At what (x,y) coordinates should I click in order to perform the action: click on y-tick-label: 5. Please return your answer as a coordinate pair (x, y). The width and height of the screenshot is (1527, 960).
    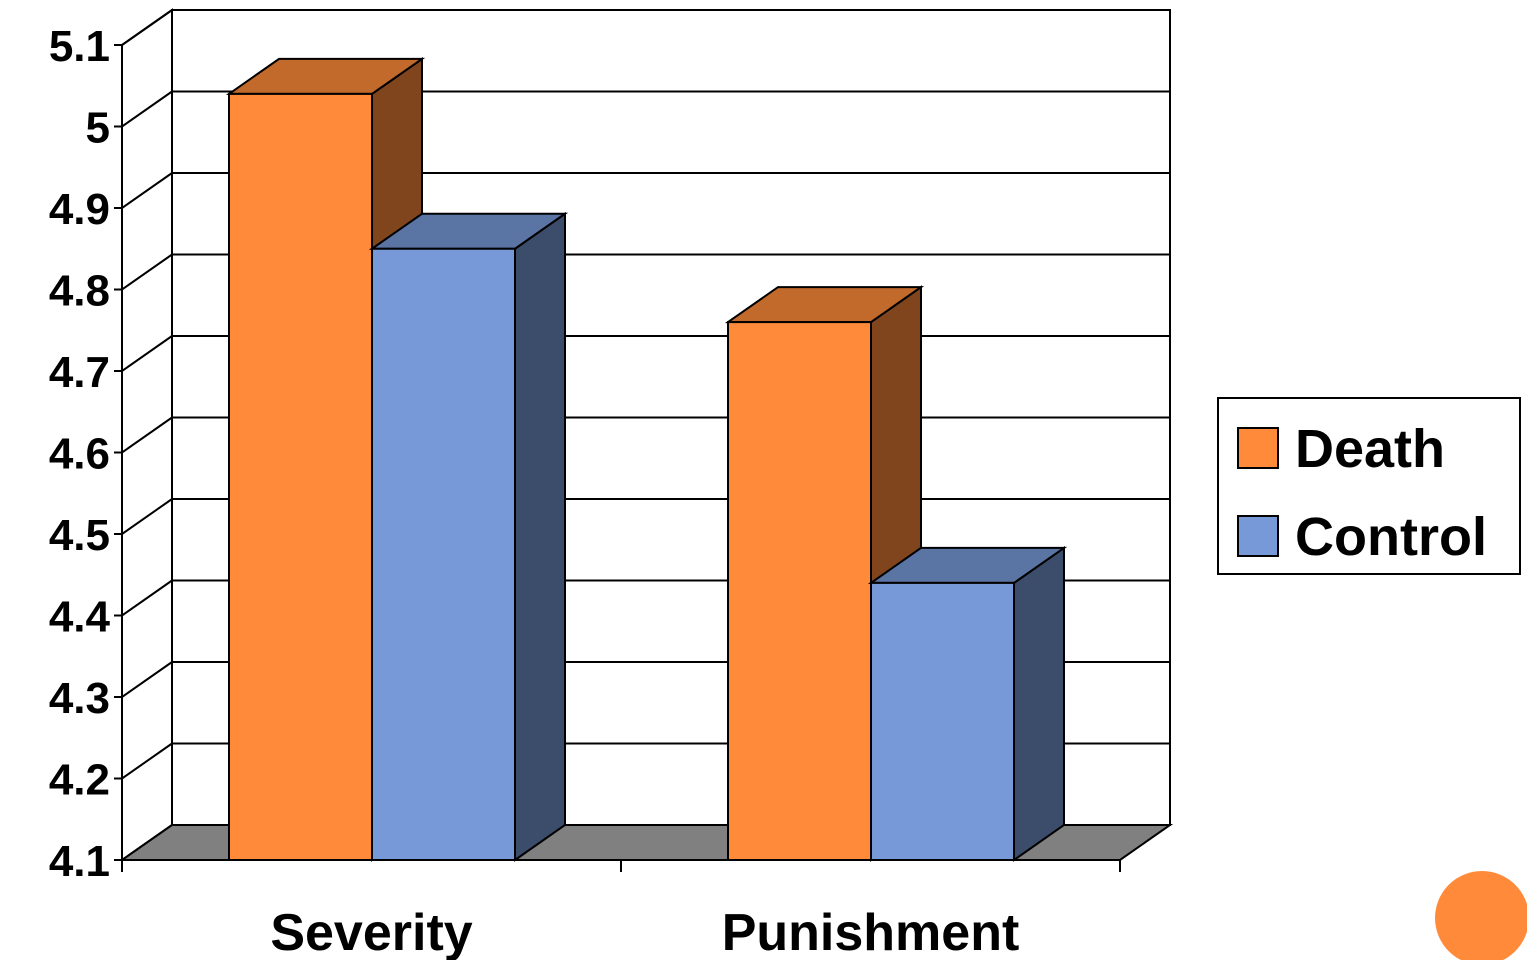
    Looking at the image, I should click on (98, 128).